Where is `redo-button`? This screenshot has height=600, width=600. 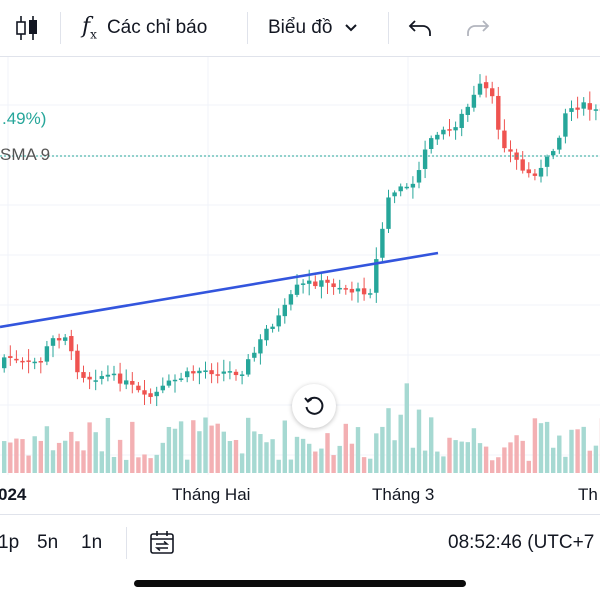 redo-button is located at coordinates (477, 28).